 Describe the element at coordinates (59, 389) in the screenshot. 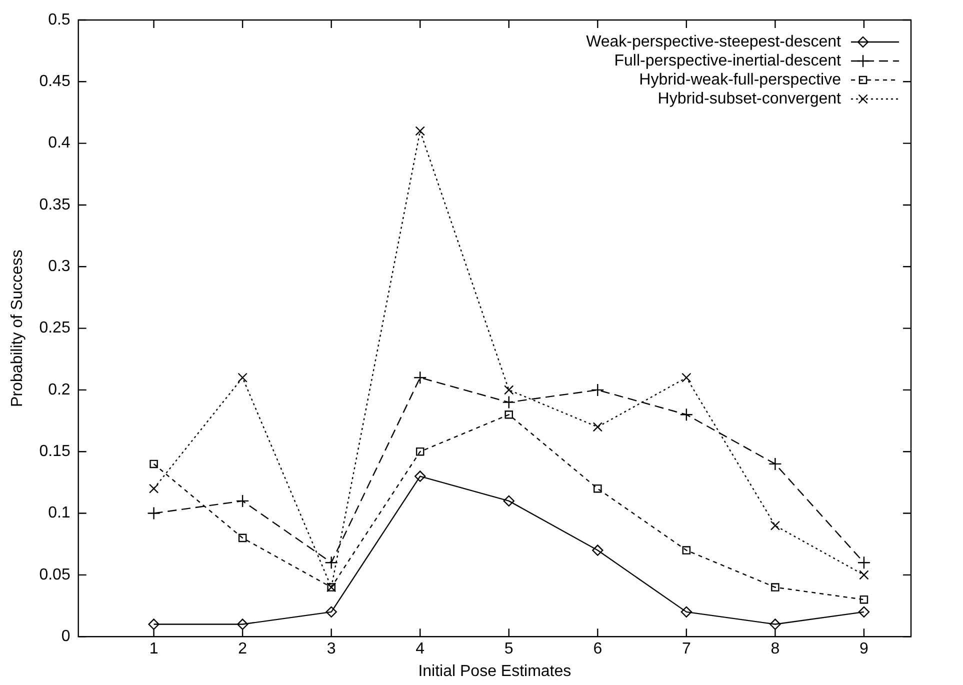

I see `y-tick-label: 0.2` at that location.